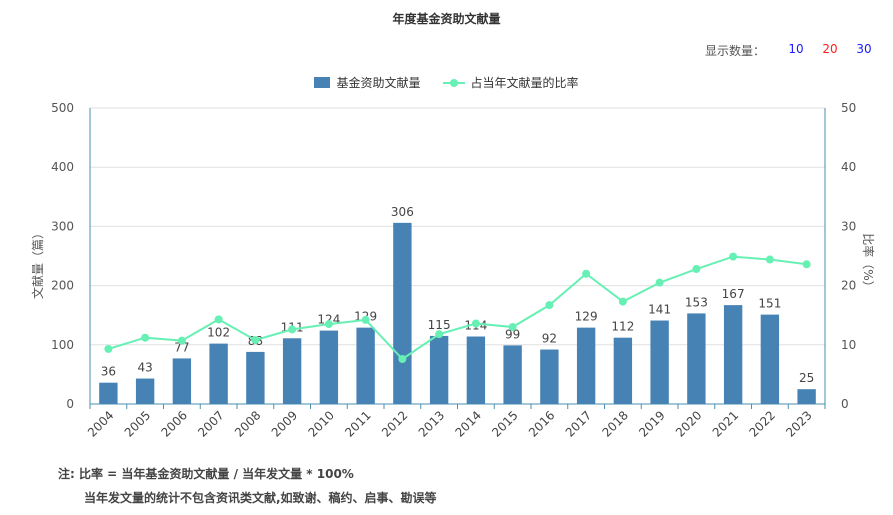  I want to click on note-ratio-formula: 注: 比率 = 当年基金资助文献量 / 当年发文量 * 100%, so click(206, 474).